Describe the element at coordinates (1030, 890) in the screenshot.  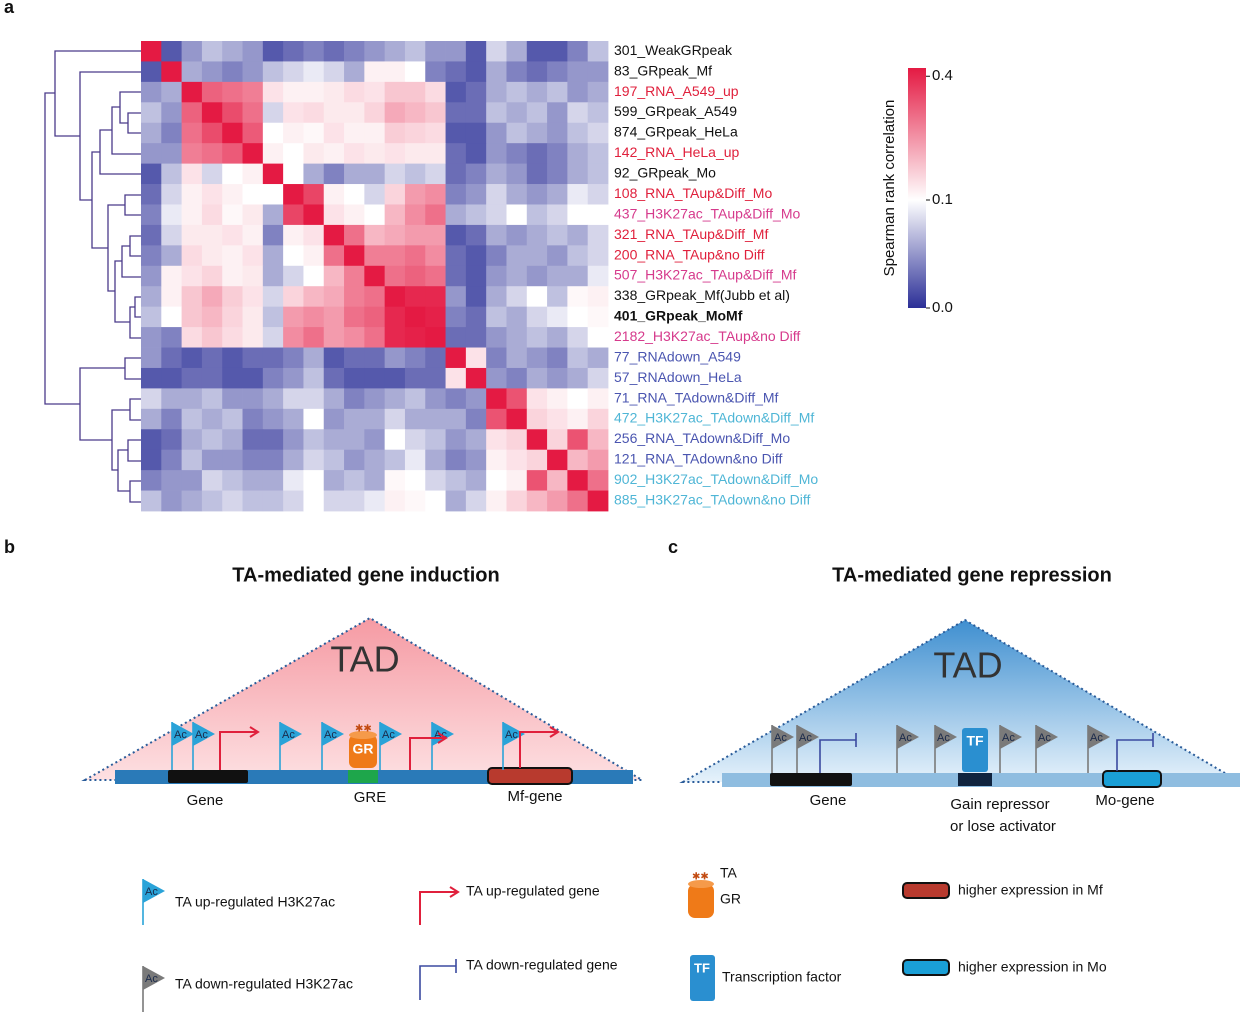
I see `legend-text: higher expression in Mf` at that location.